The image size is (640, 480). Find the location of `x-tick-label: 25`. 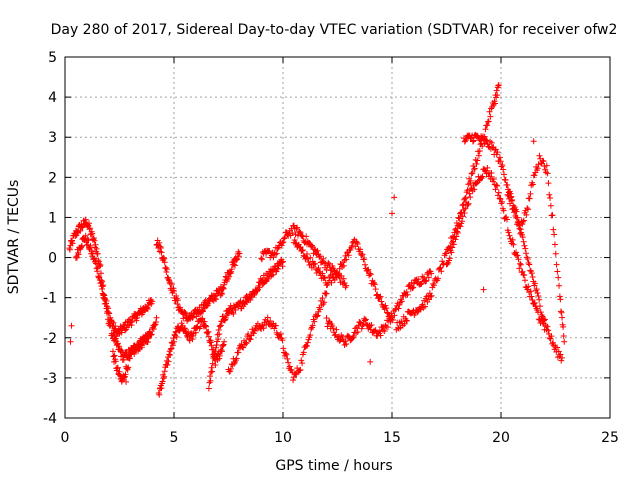

x-tick-label: 25 is located at coordinates (610, 438).